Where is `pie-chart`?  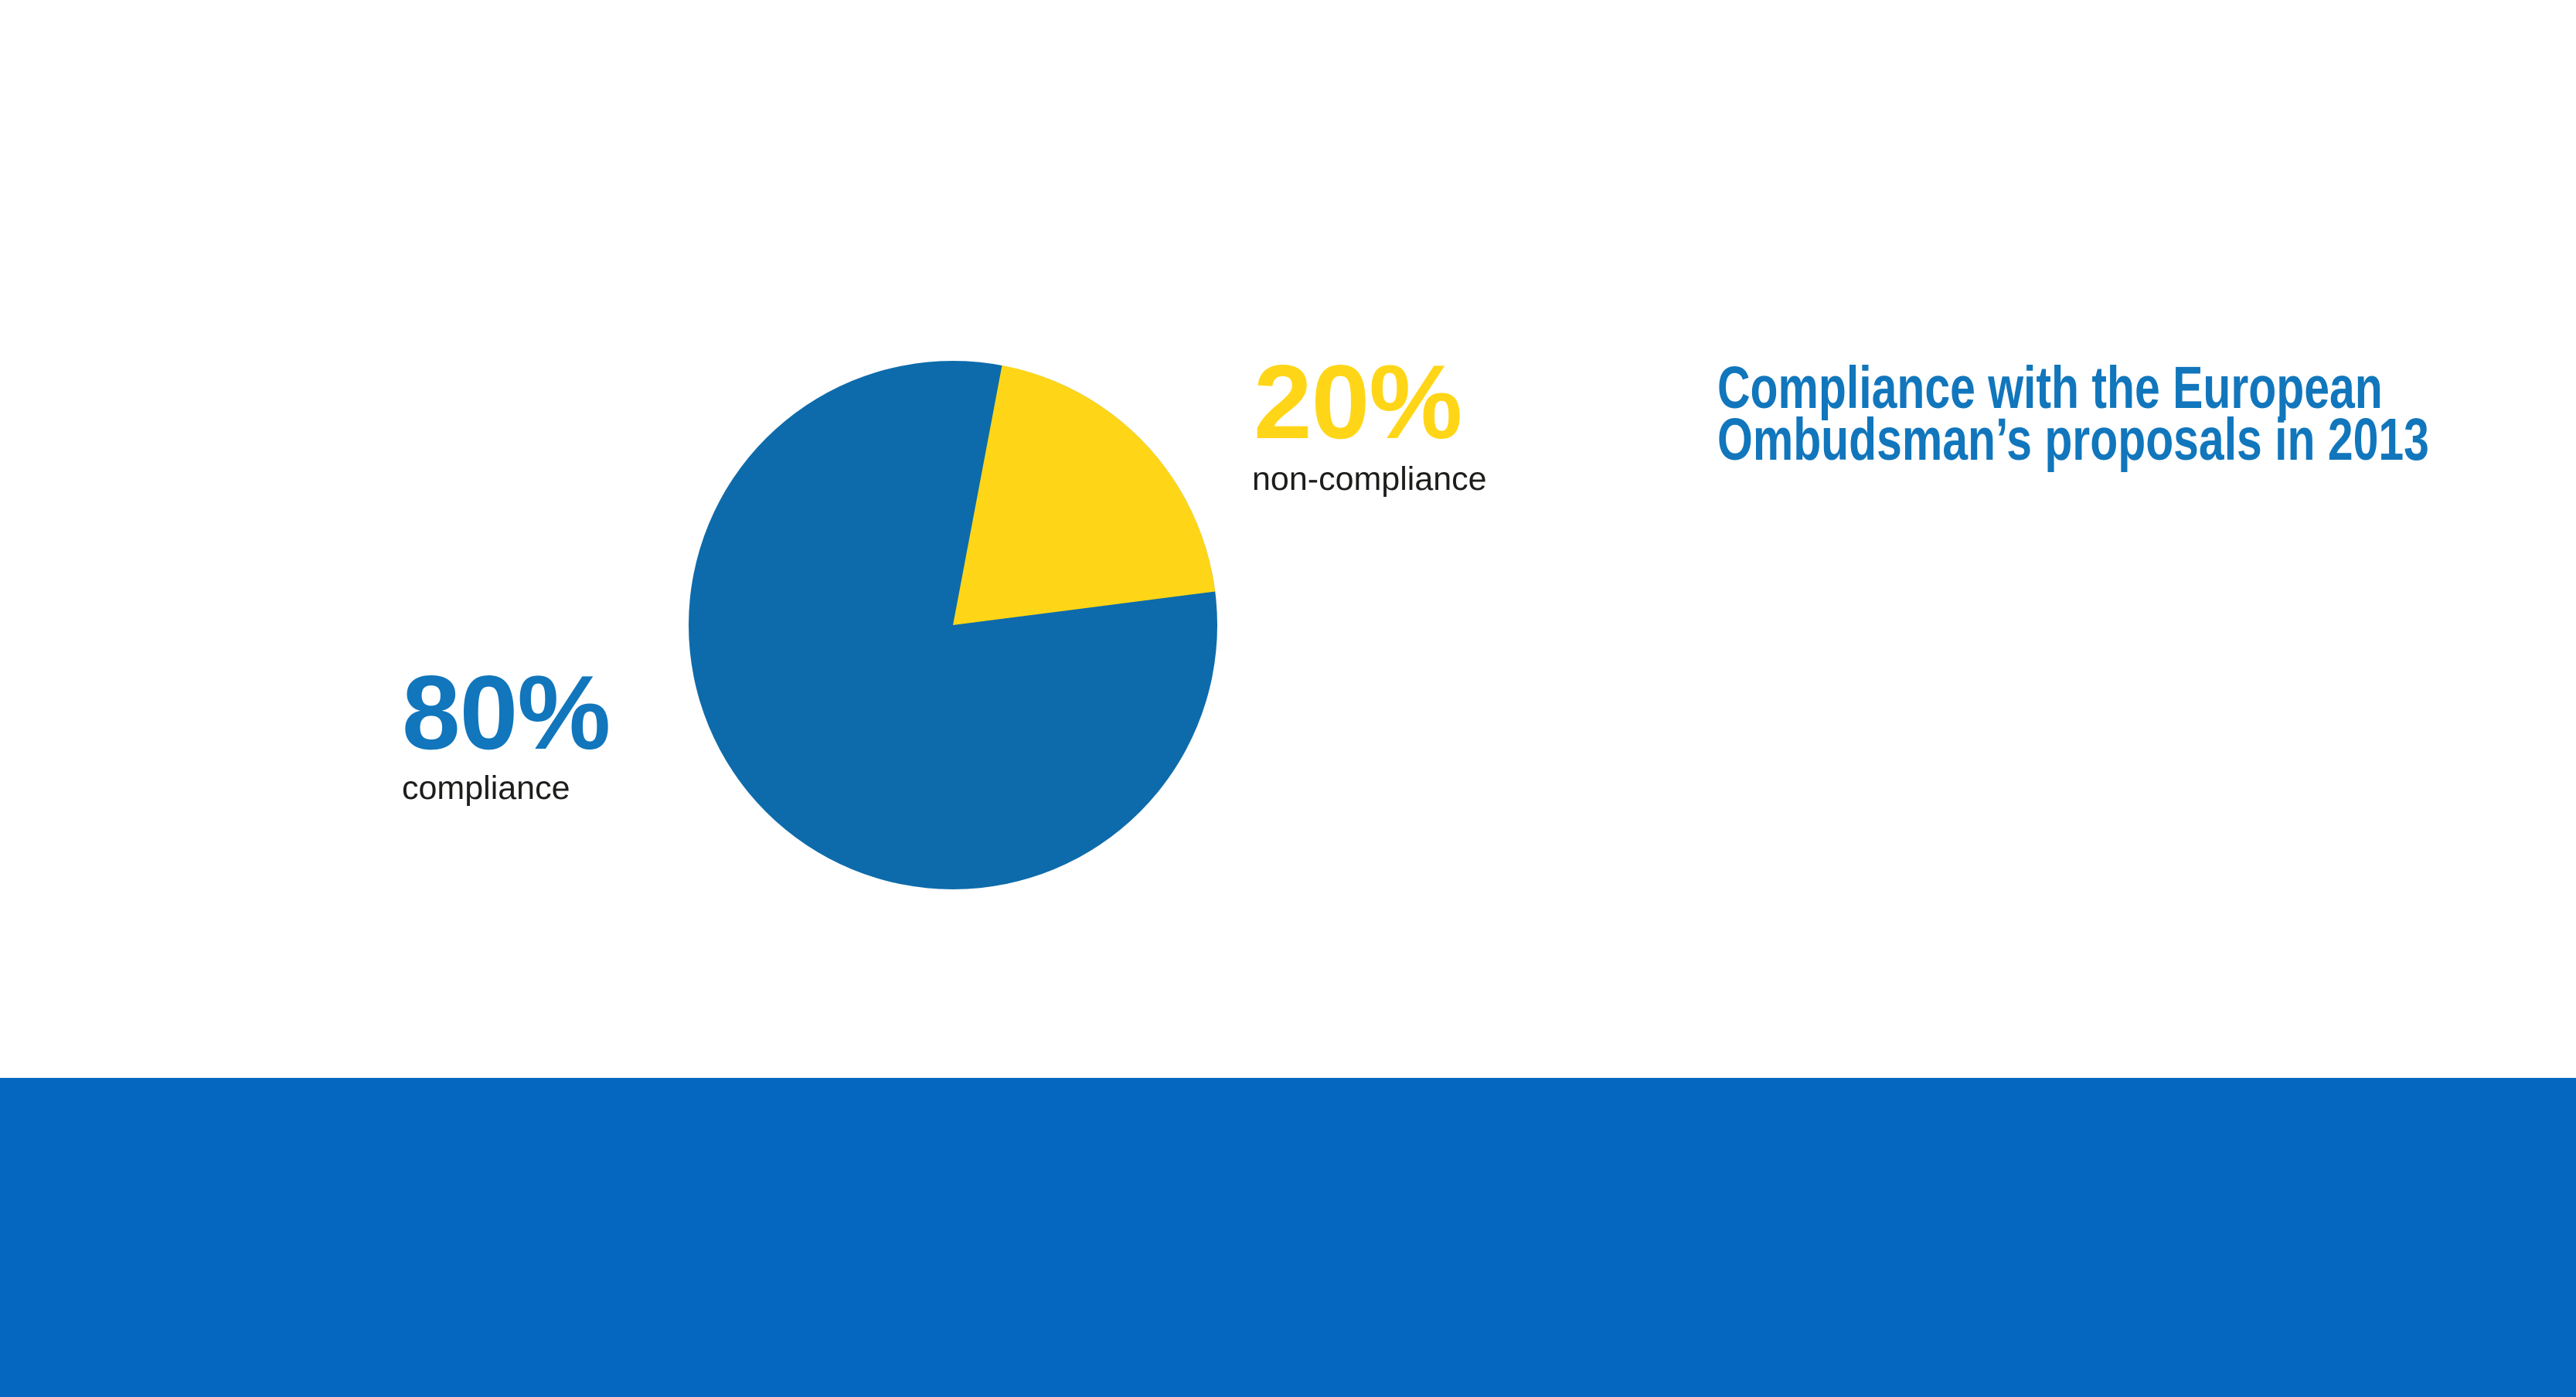 pie-chart is located at coordinates (953, 625).